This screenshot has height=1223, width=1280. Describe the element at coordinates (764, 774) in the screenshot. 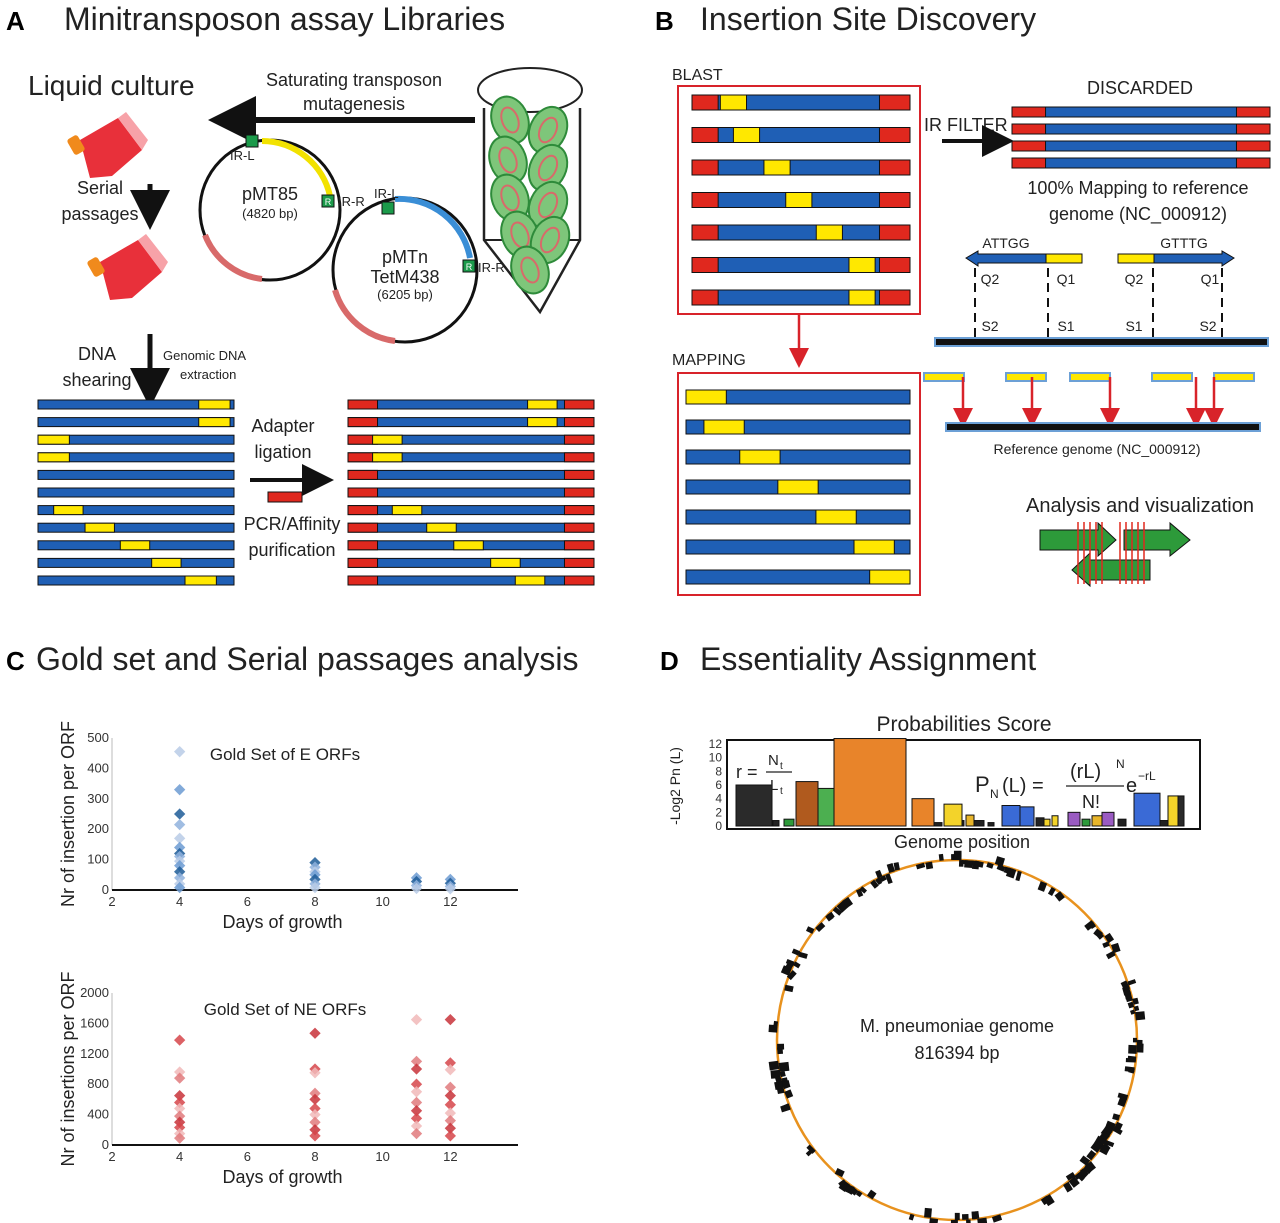

I see `formula-r: r = N t L t` at that location.